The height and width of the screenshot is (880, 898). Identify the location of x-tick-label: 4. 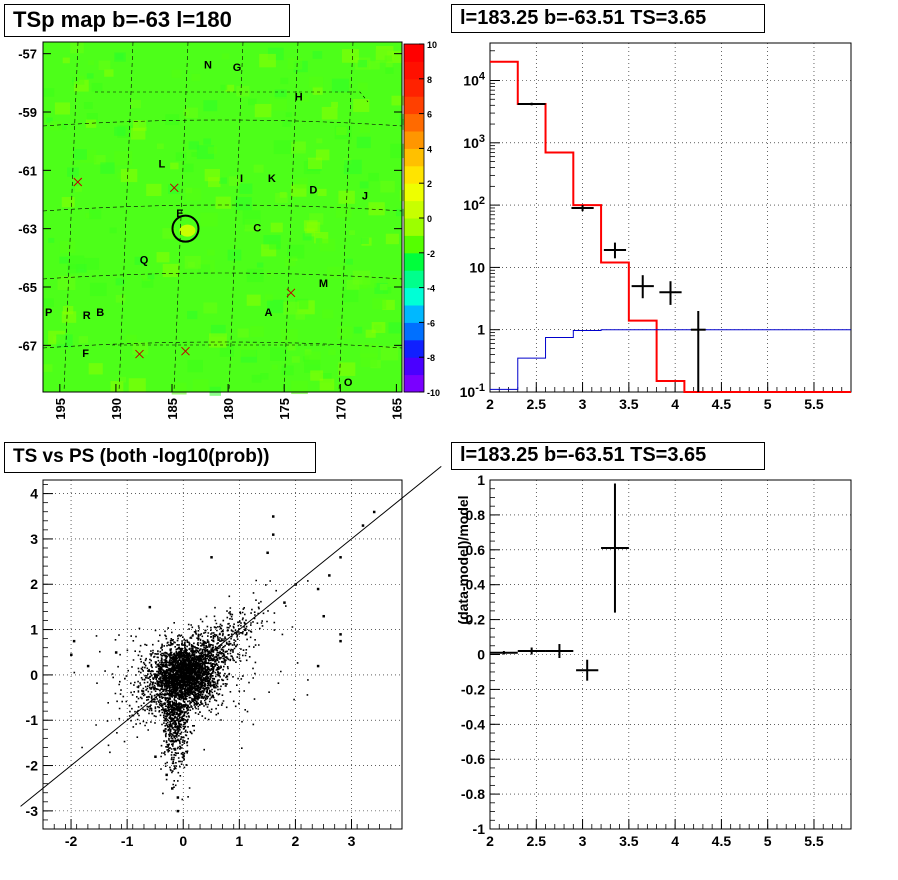
(675, 841).